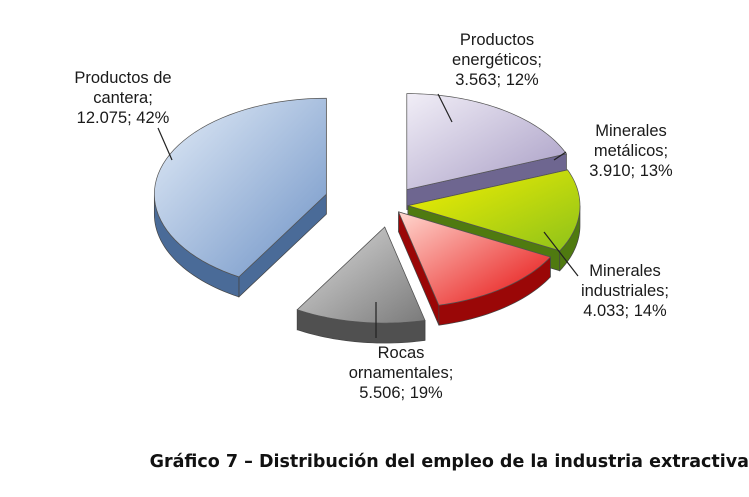 This screenshot has width=749, height=497. I want to click on pie-slice-productos-energeticos, so click(361, 285).